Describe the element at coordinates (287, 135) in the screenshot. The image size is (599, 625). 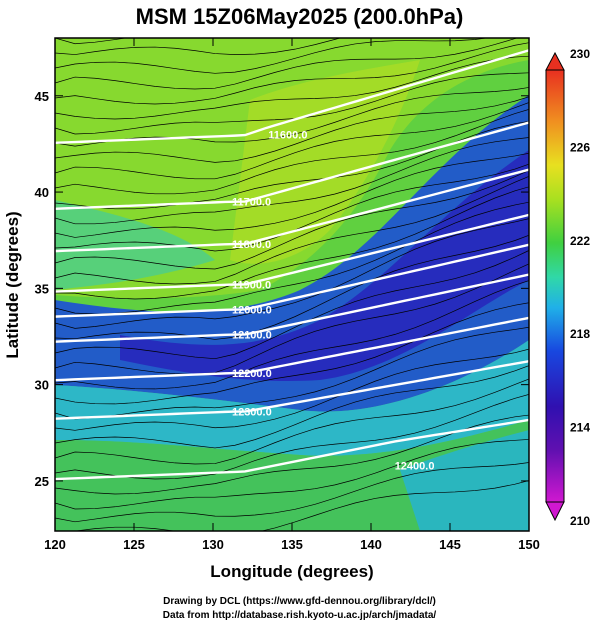
I see `contour-label: 11600.0` at that location.